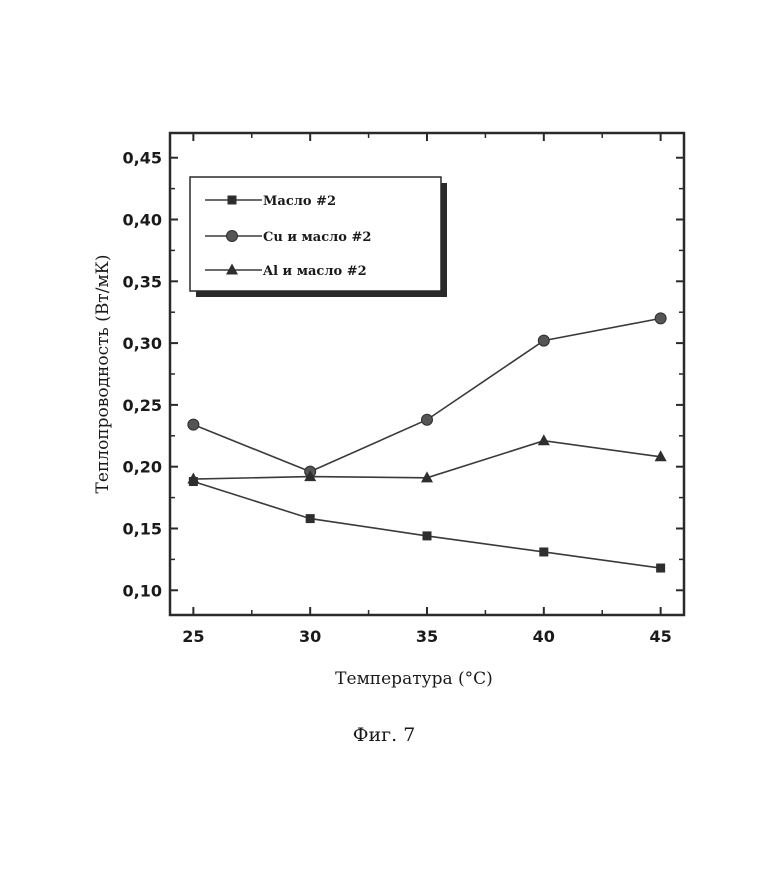 The height and width of the screenshot is (882, 780). I want to click on y-tick-label: 0,45, so click(142, 158).